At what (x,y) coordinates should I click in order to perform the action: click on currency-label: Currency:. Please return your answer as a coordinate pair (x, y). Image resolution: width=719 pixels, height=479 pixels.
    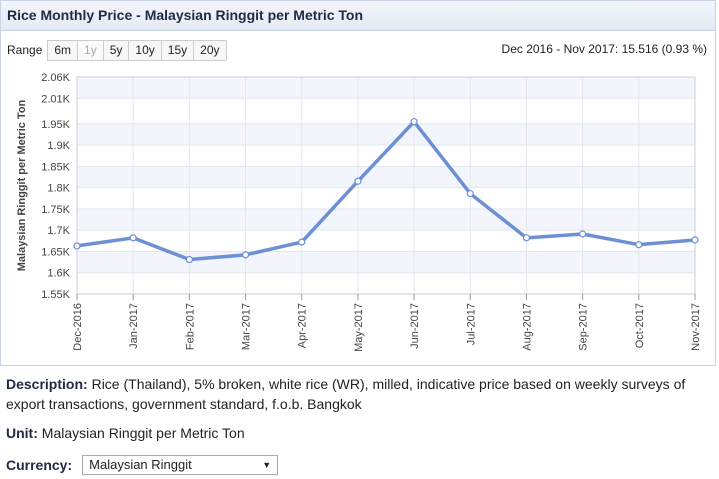
    Looking at the image, I should click on (39, 465).